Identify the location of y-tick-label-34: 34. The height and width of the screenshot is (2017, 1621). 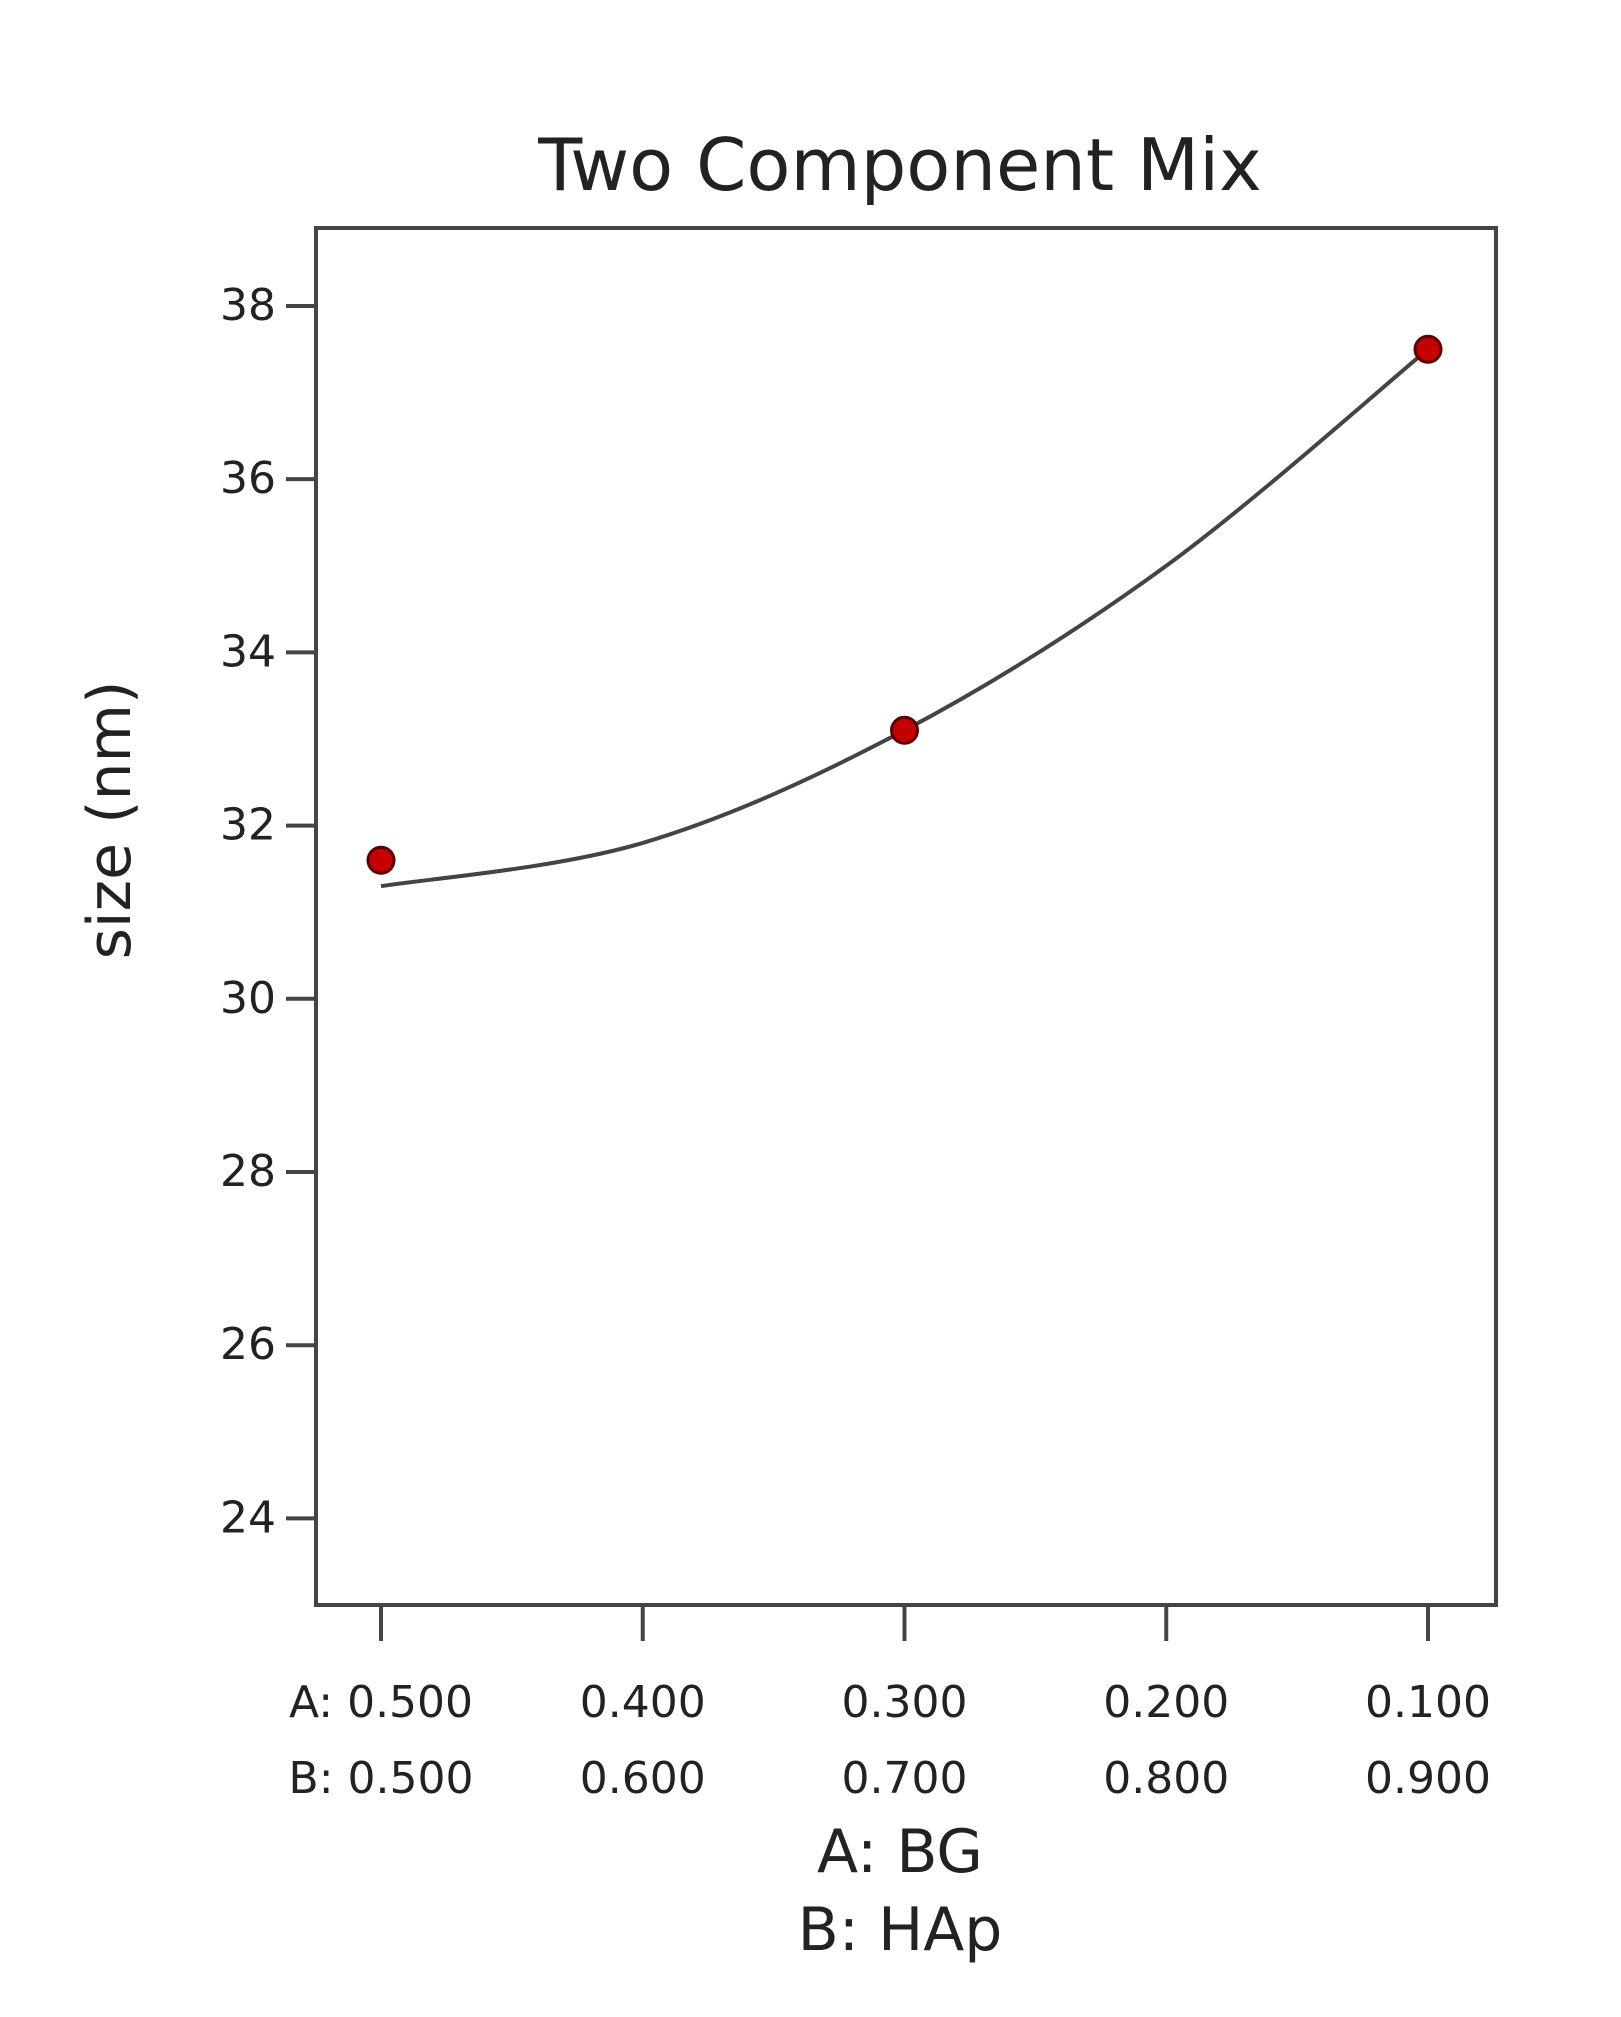
(248, 651).